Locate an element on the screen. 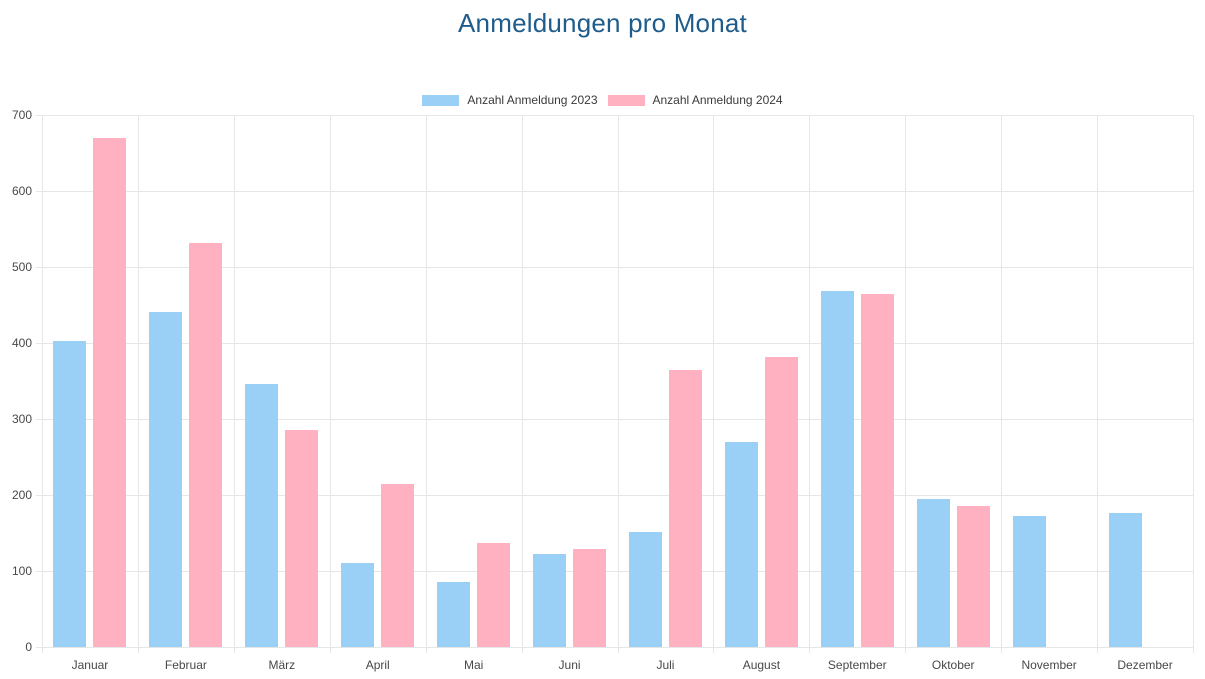  legend-item-2023: Anzahl Anmeldung 2023 is located at coordinates (510, 100).